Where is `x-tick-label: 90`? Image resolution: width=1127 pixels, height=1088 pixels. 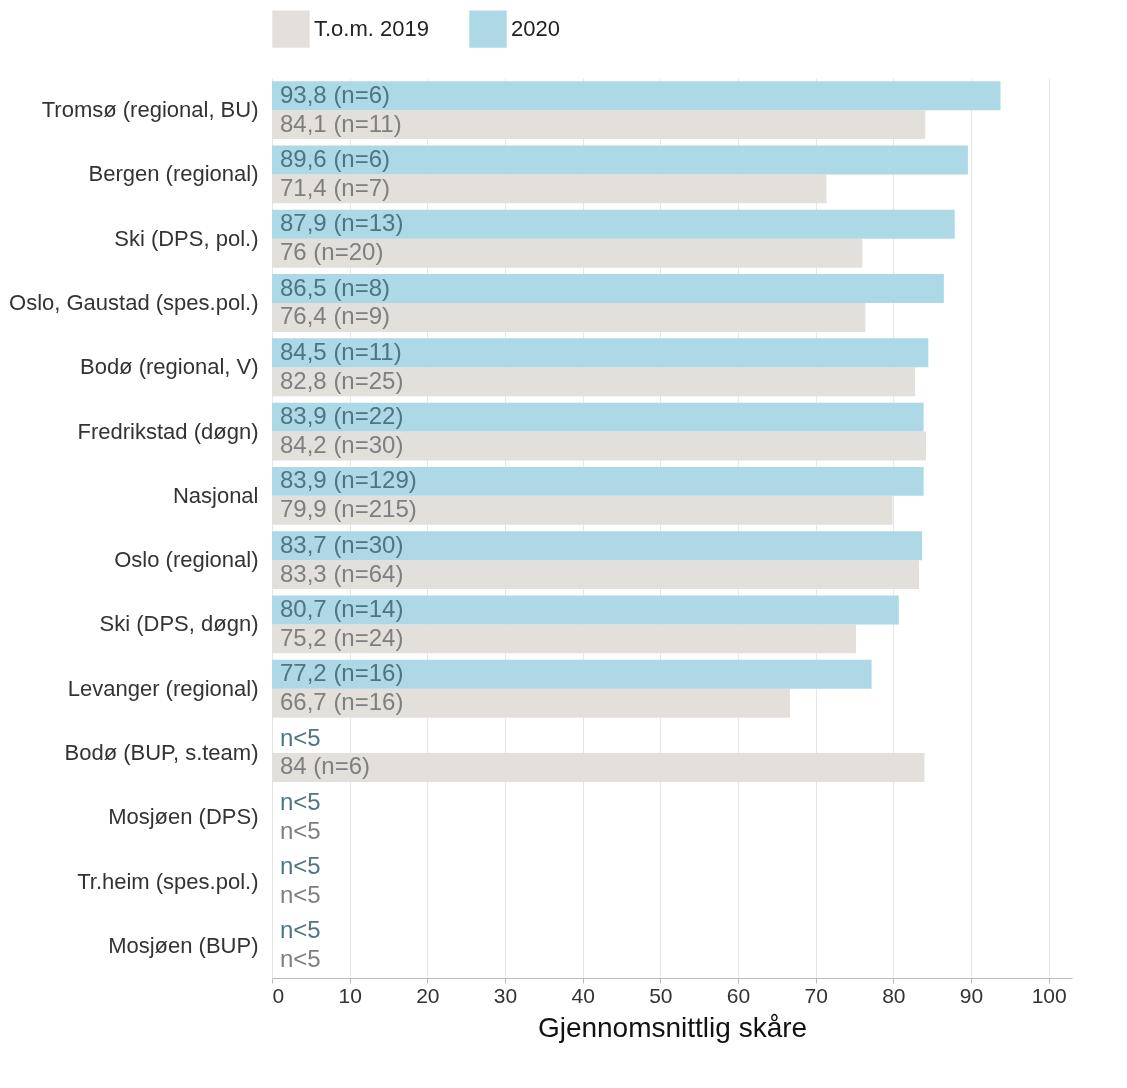
x-tick-label: 90 is located at coordinates (971, 995).